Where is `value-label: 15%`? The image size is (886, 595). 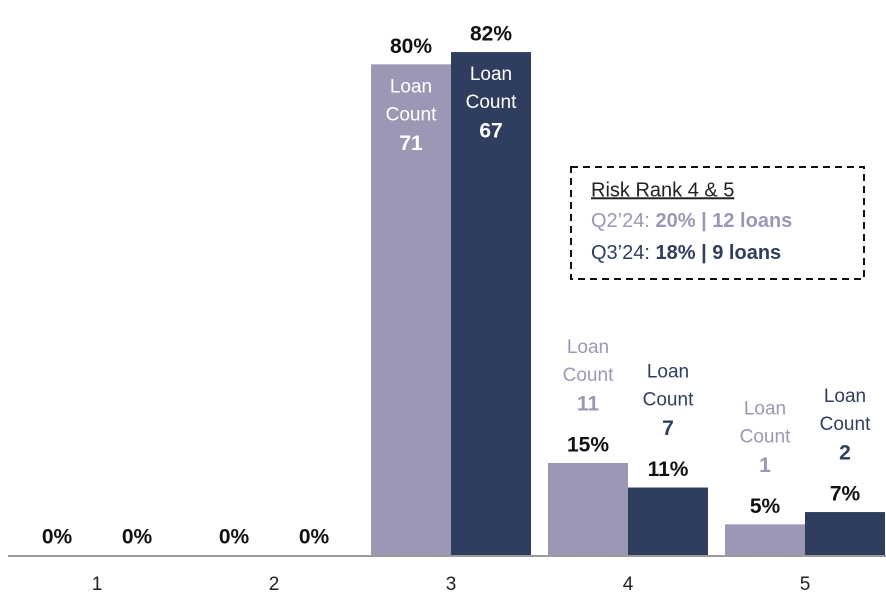
value-label: 15% is located at coordinates (588, 445).